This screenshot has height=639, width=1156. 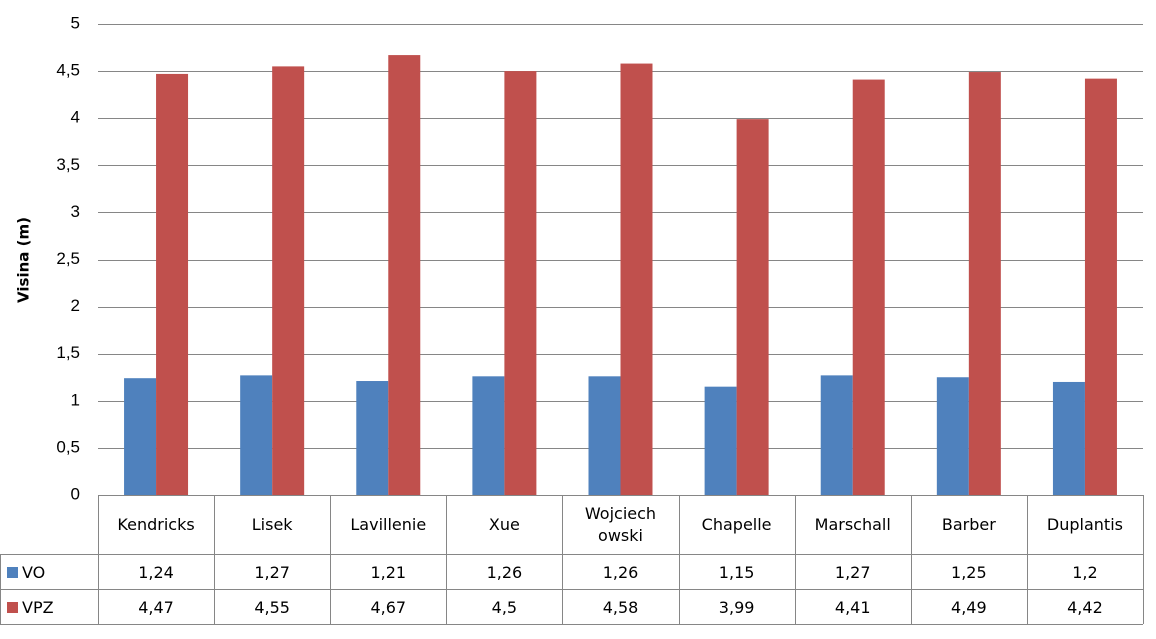 What do you see at coordinates (75, 117) in the screenshot?
I see `y-tick-label: 4` at bounding box center [75, 117].